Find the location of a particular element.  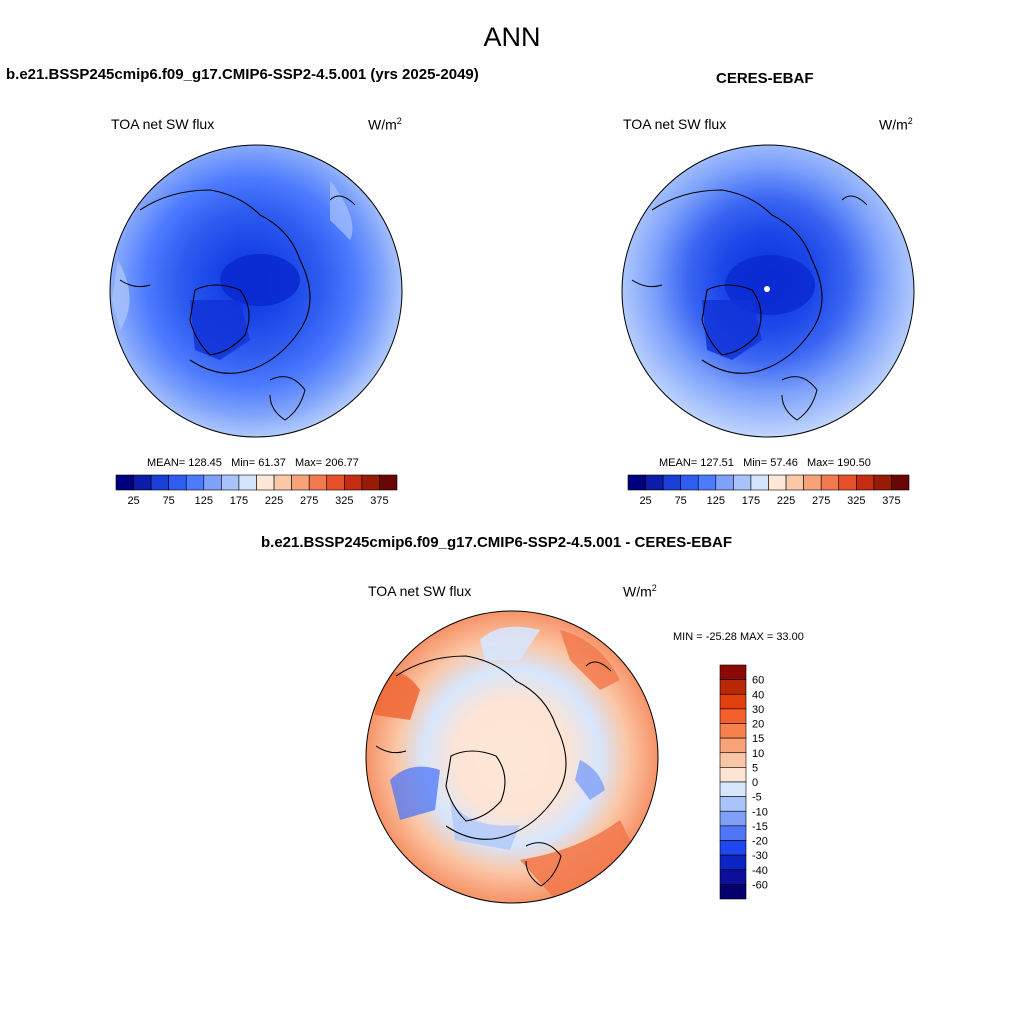

diff-polar-map is located at coordinates (512, 757).